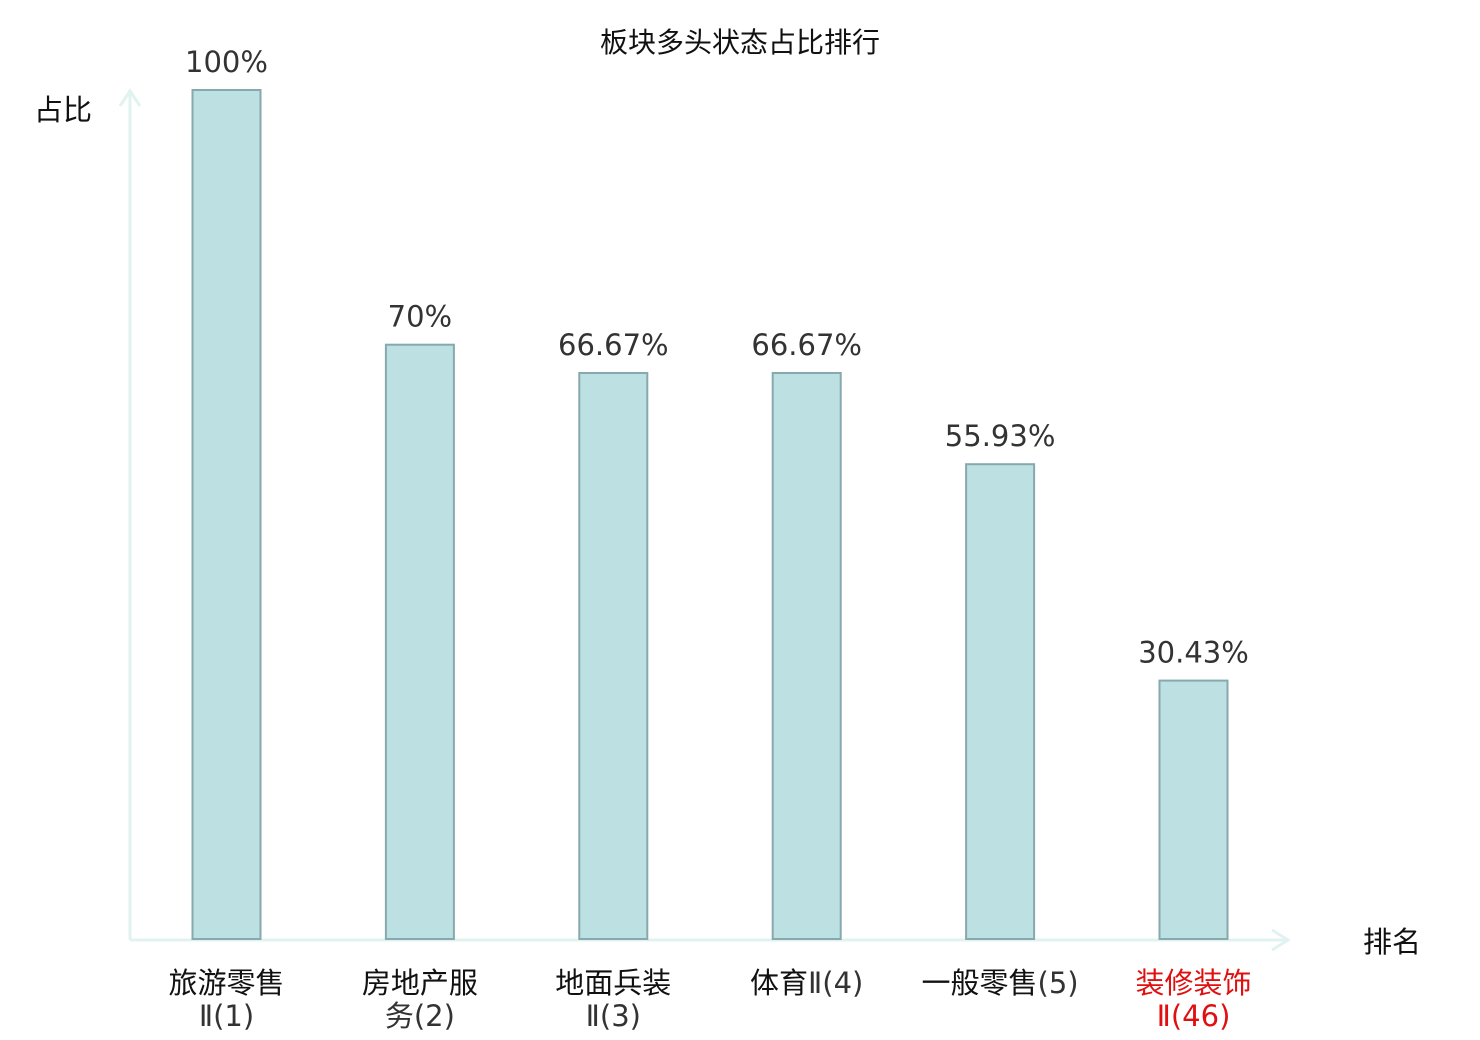  What do you see at coordinates (1000, 436) in the screenshot?
I see `data-label-5: 55.93%` at bounding box center [1000, 436].